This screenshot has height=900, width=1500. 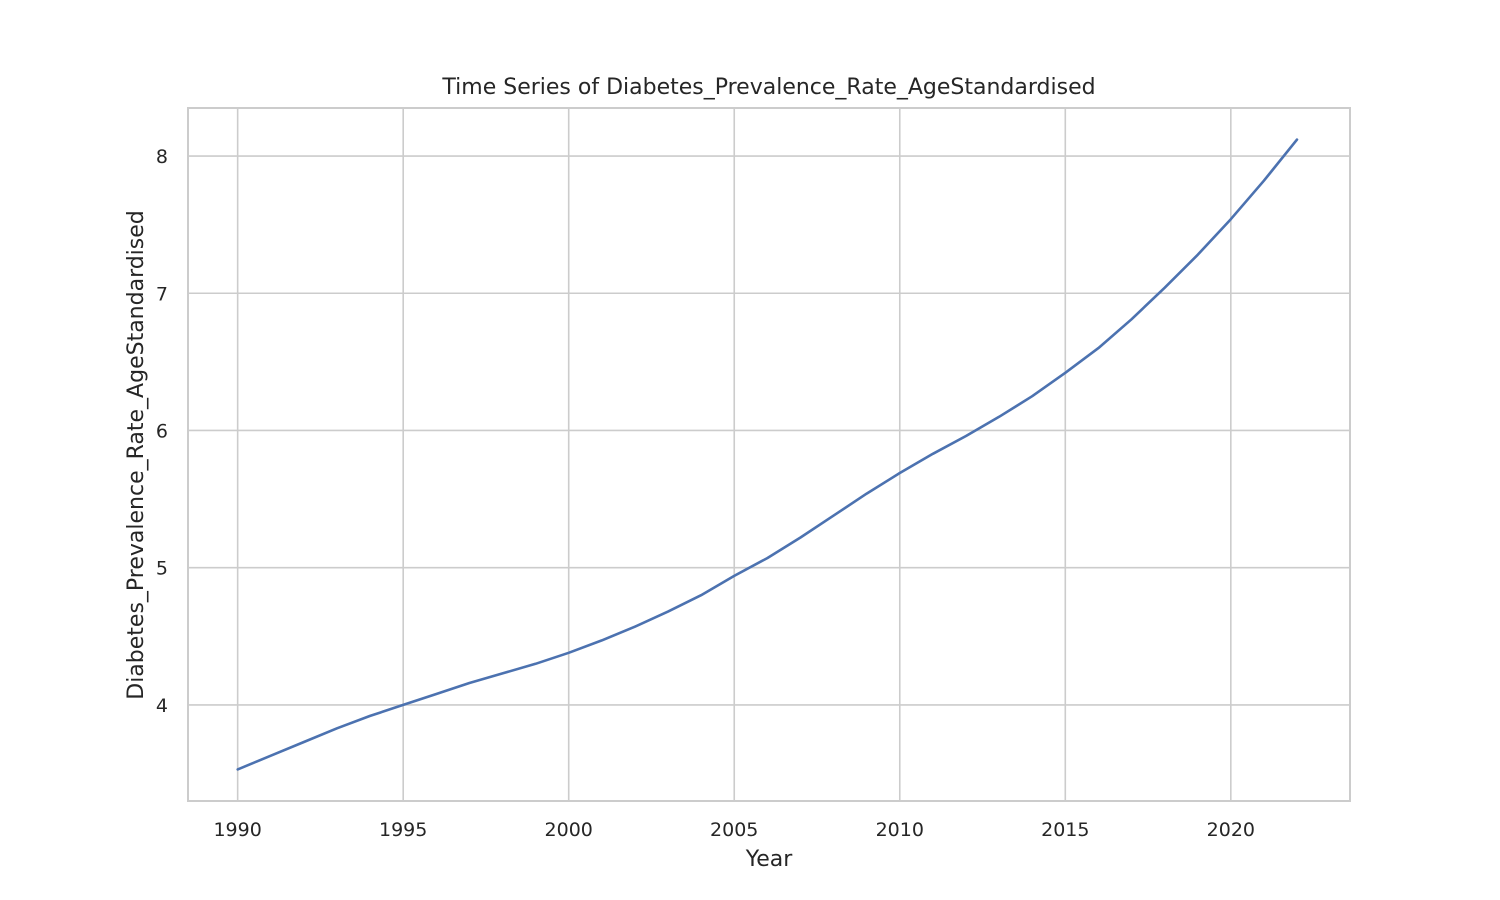 What do you see at coordinates (900, 830) in the screenshot?
I see `x-tick-label: 2010` at bounding box center [900, 830].